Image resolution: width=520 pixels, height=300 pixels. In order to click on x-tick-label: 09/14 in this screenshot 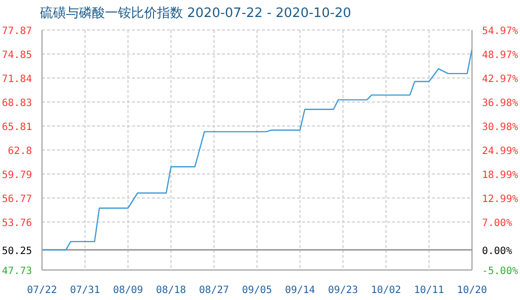, I will do `click(300, 290)`.